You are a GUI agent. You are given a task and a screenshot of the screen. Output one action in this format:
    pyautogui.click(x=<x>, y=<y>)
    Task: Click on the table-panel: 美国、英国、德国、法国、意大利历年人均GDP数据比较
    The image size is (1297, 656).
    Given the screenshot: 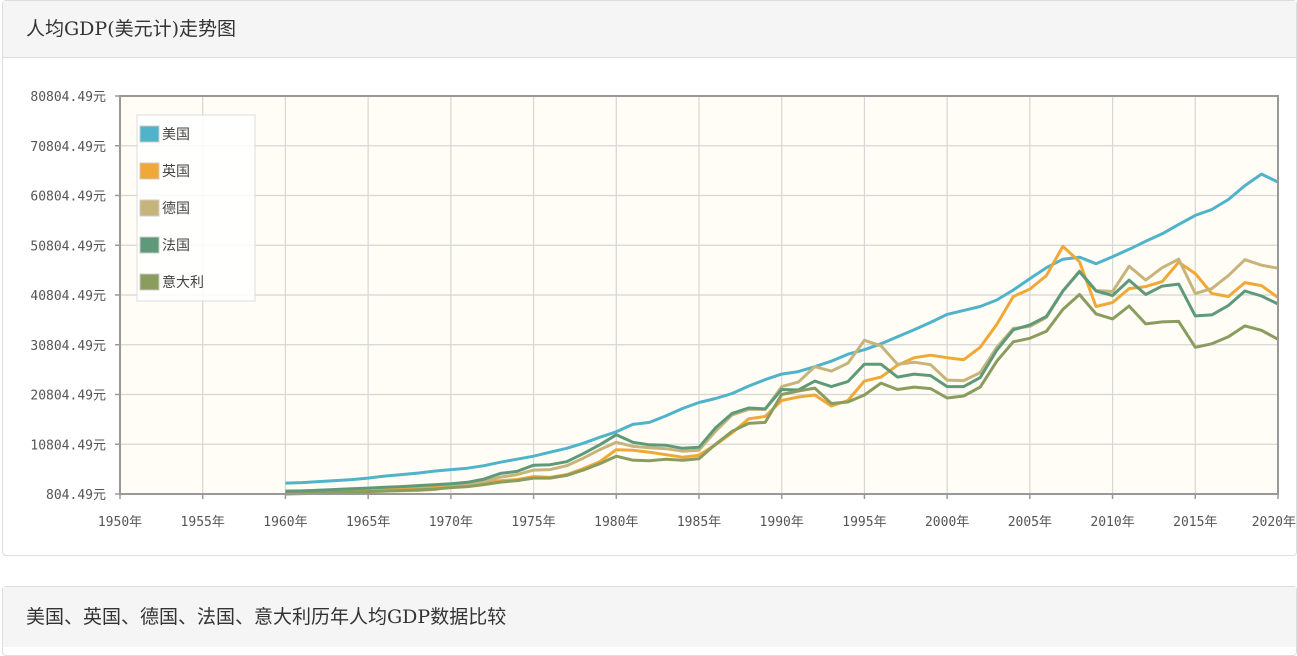 What is the action you would take?
    pyautogui.click(x=649, y=621)
    